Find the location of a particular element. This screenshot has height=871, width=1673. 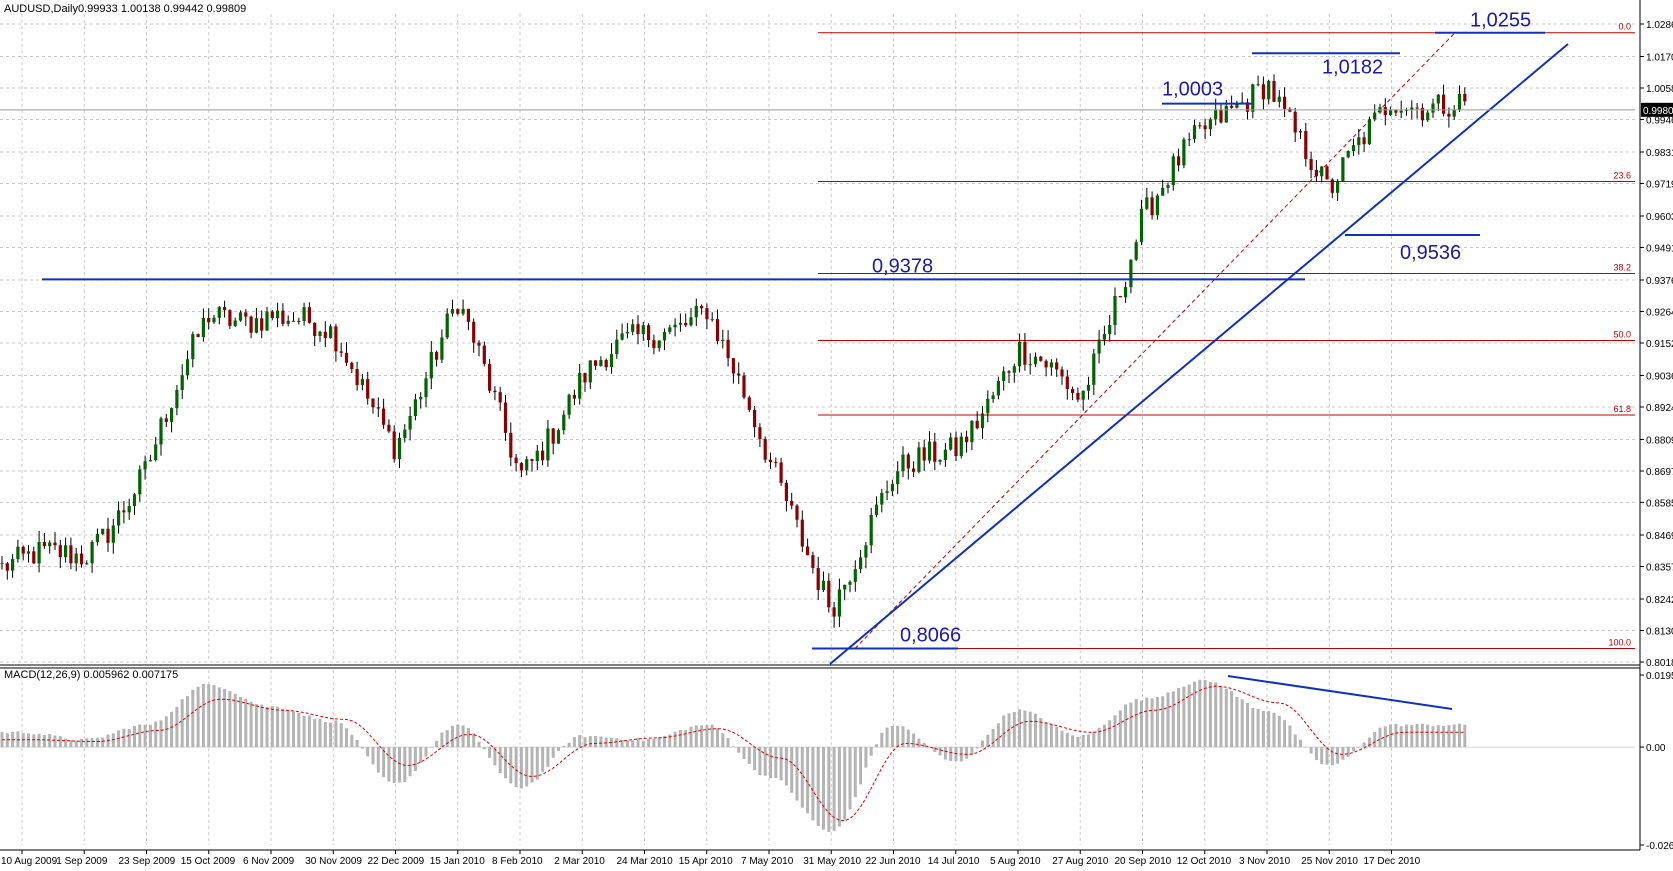

y-tick-label: 0.94915 is located at coordinates (1659, 248).